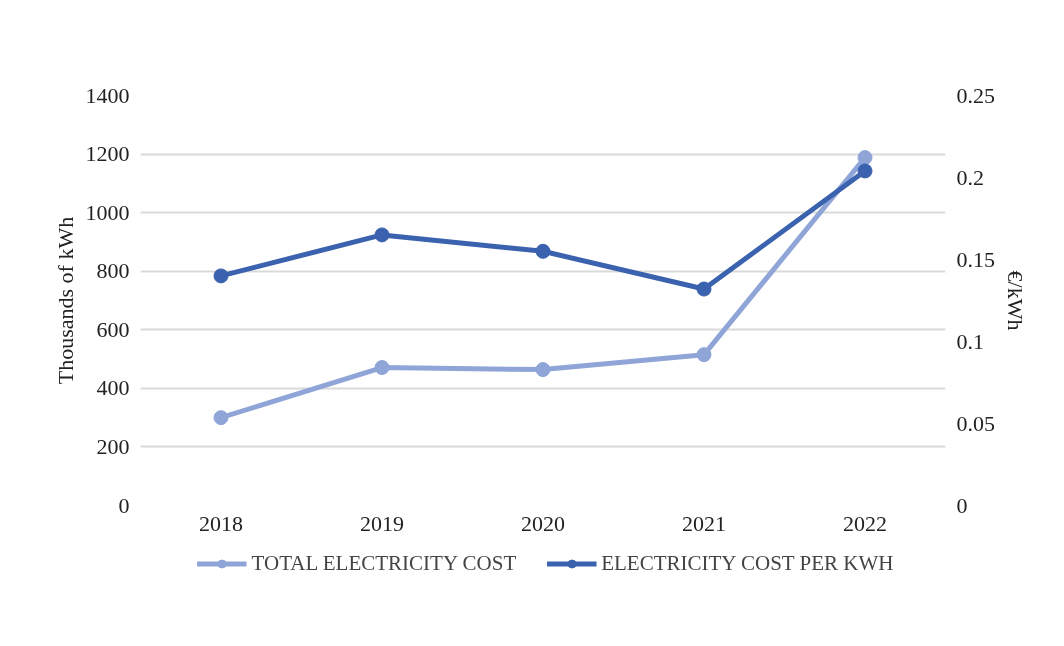  What do you see at coordinates (221, 523) in the screenshot?
I see `x-tick-label: 2018` at bounding box center [221, 523].